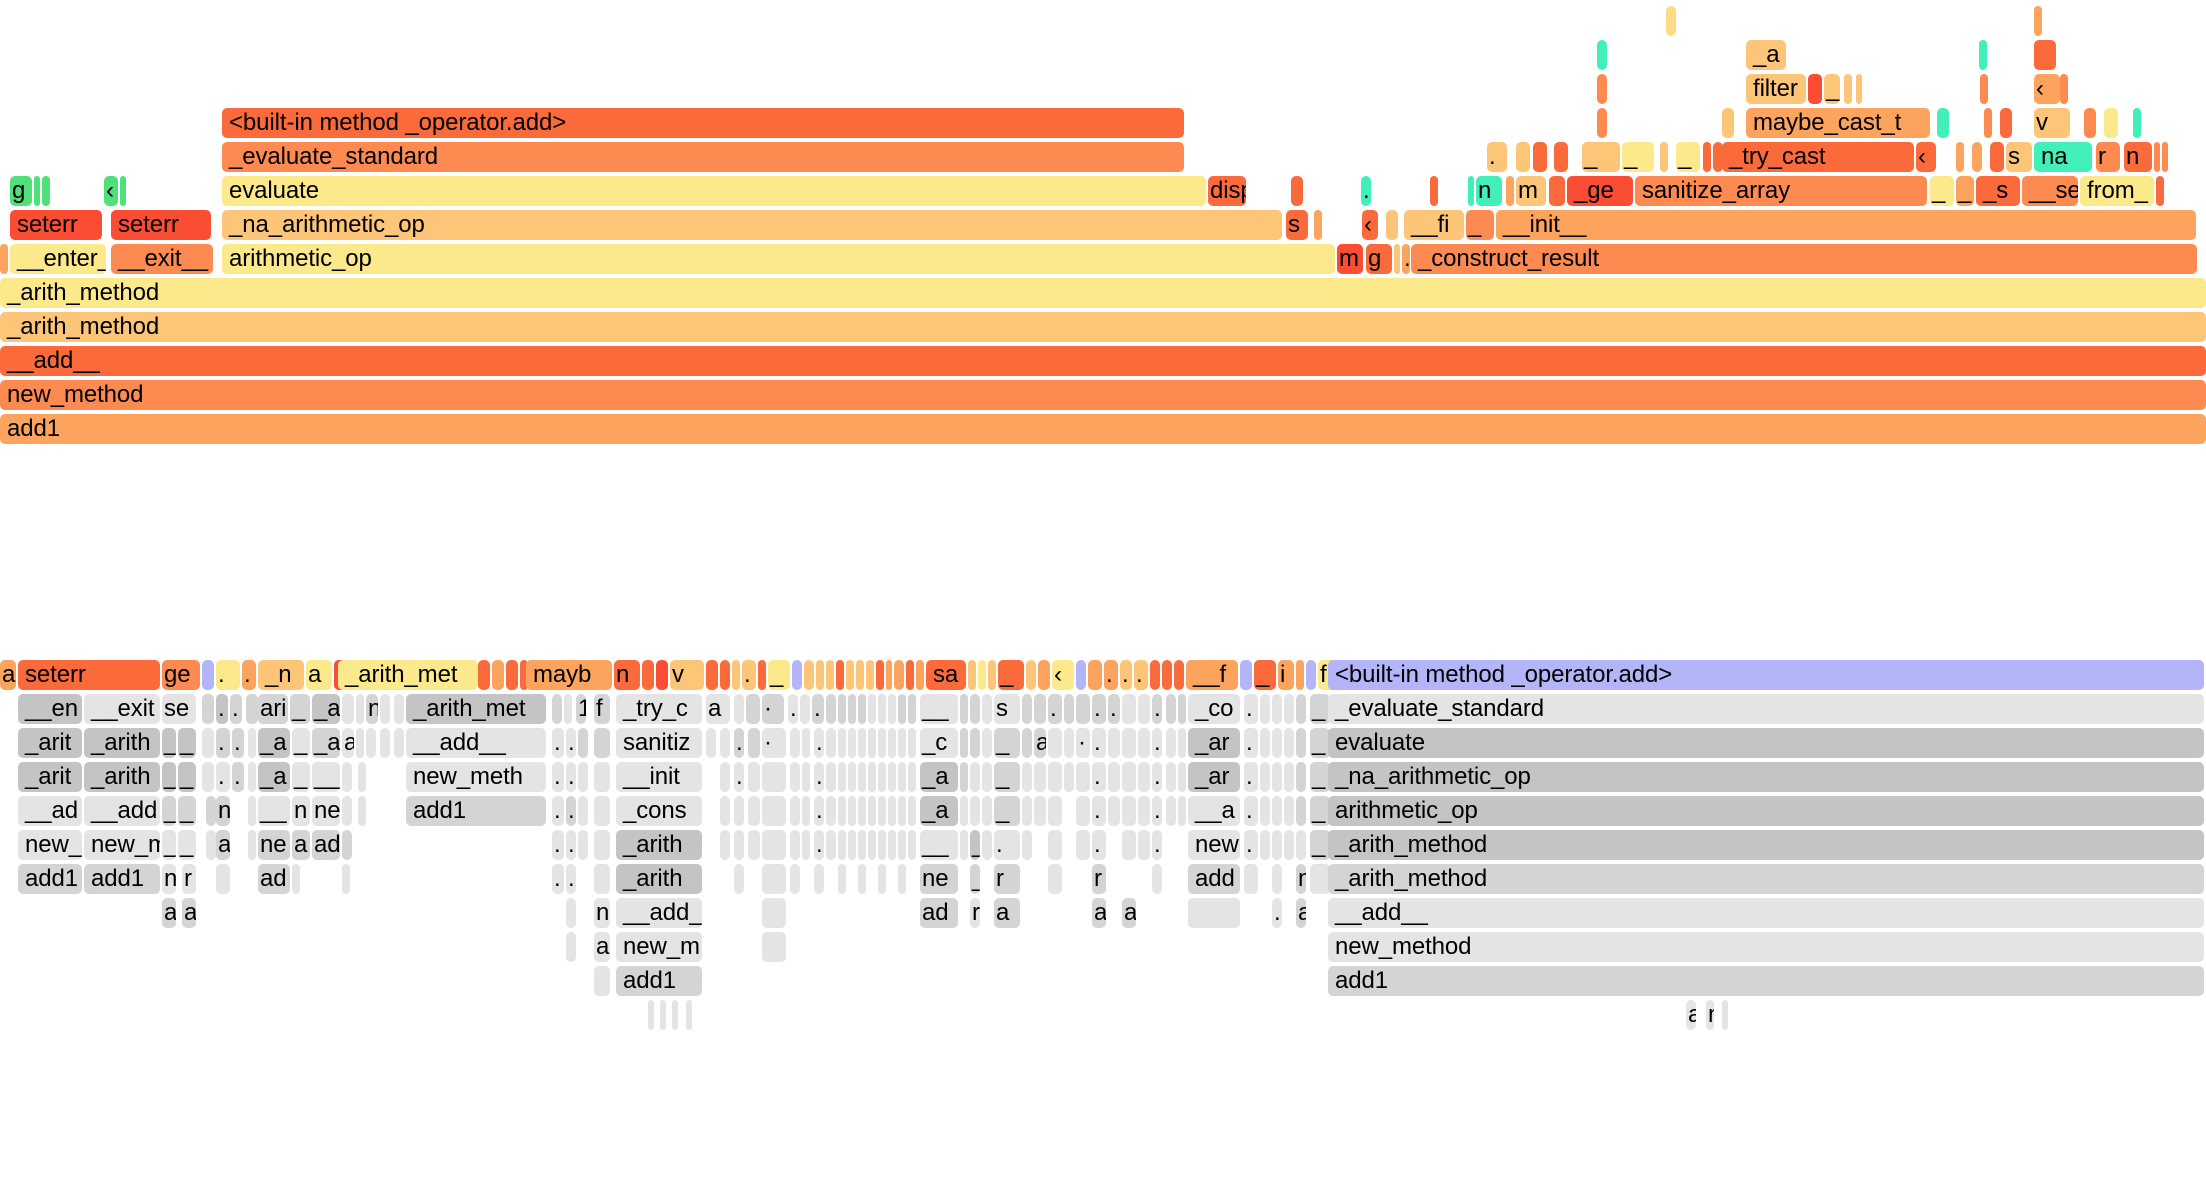 Image resolution: width=2206 pixels, height=1198 pixels. Describe the element at coordinates (56, 225) in the screenshot. I see `flame-frame-top-L6: seterr` at that location.